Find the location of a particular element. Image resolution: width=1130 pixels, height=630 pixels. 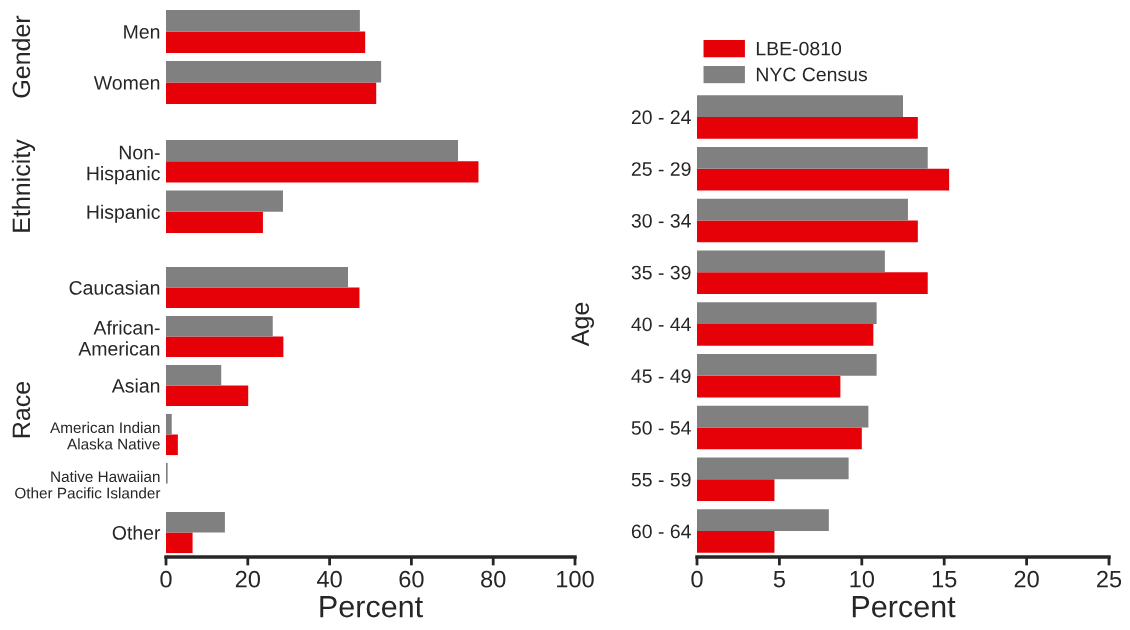

x-tick-label: 5 is located at coordinates (779, 579).